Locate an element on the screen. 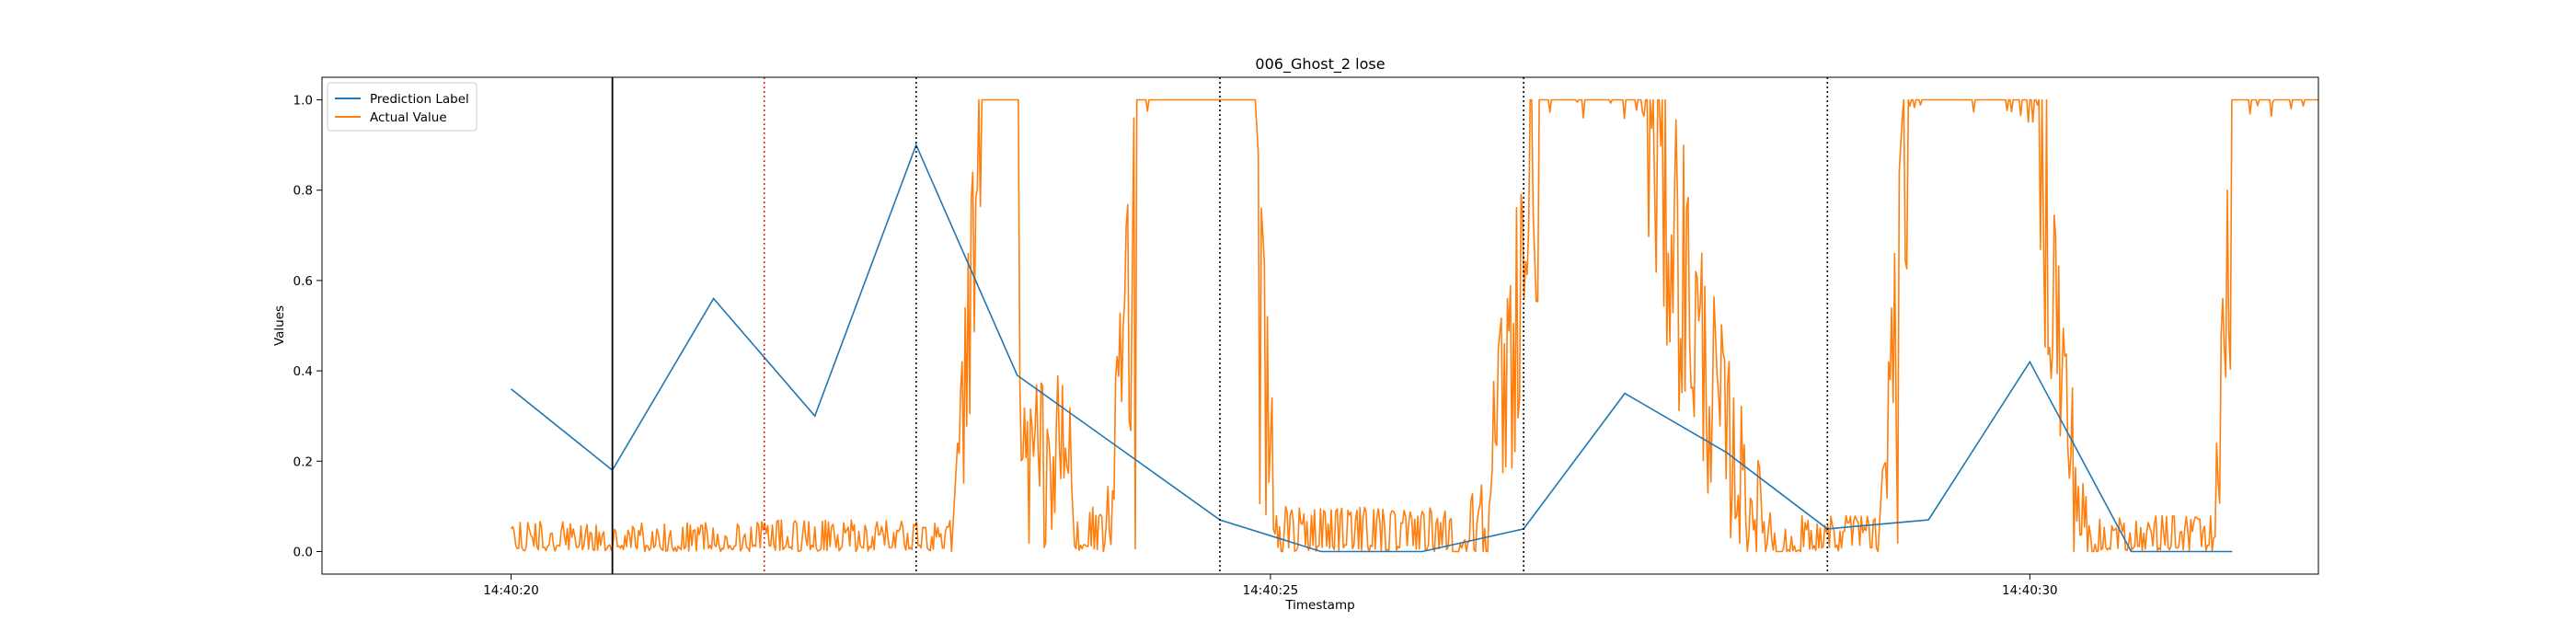  y-tick-label: 0.6 is located at coordinates (303, 281).